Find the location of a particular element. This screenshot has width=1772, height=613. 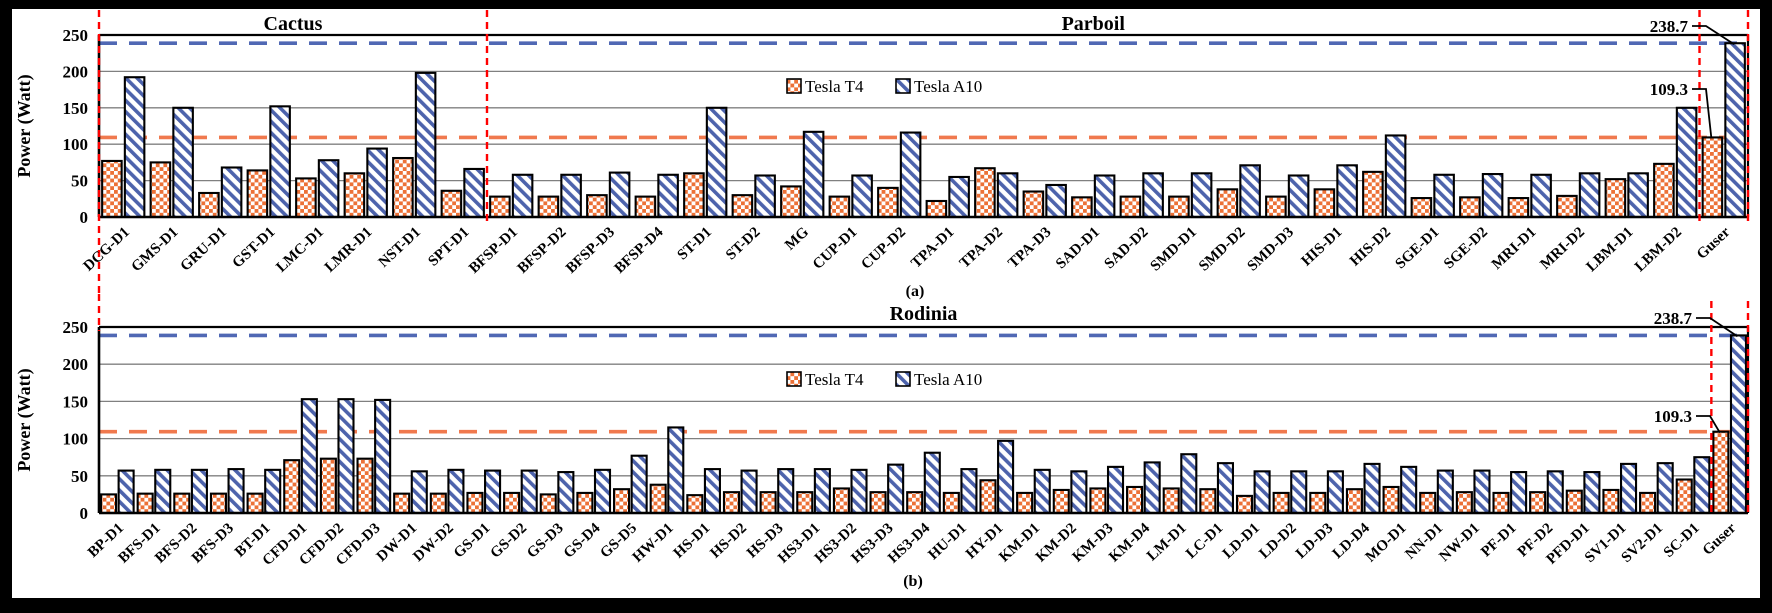

group-title: Parboil is located at coordinates (1094, 24).